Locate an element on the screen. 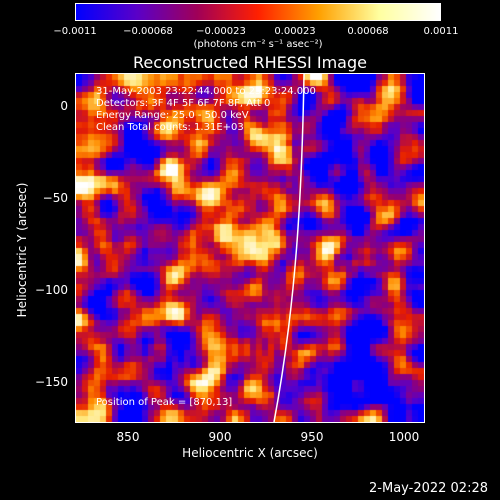 The image size is (500, 500). info-time-range: 31-May-2003 23:22:44.000 to 23:23:24.000 is located at coordinates (206, 91).